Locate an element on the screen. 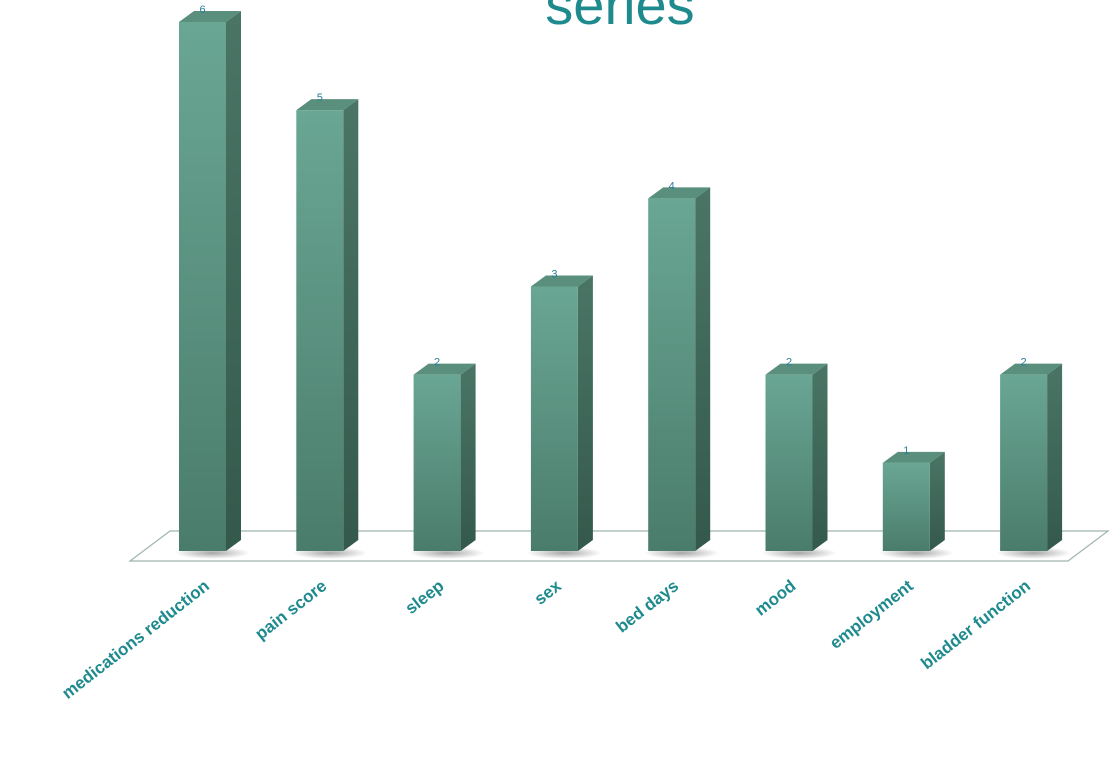 The image size is (1112, 757). floor-plane is located at coordinates (619, 546).